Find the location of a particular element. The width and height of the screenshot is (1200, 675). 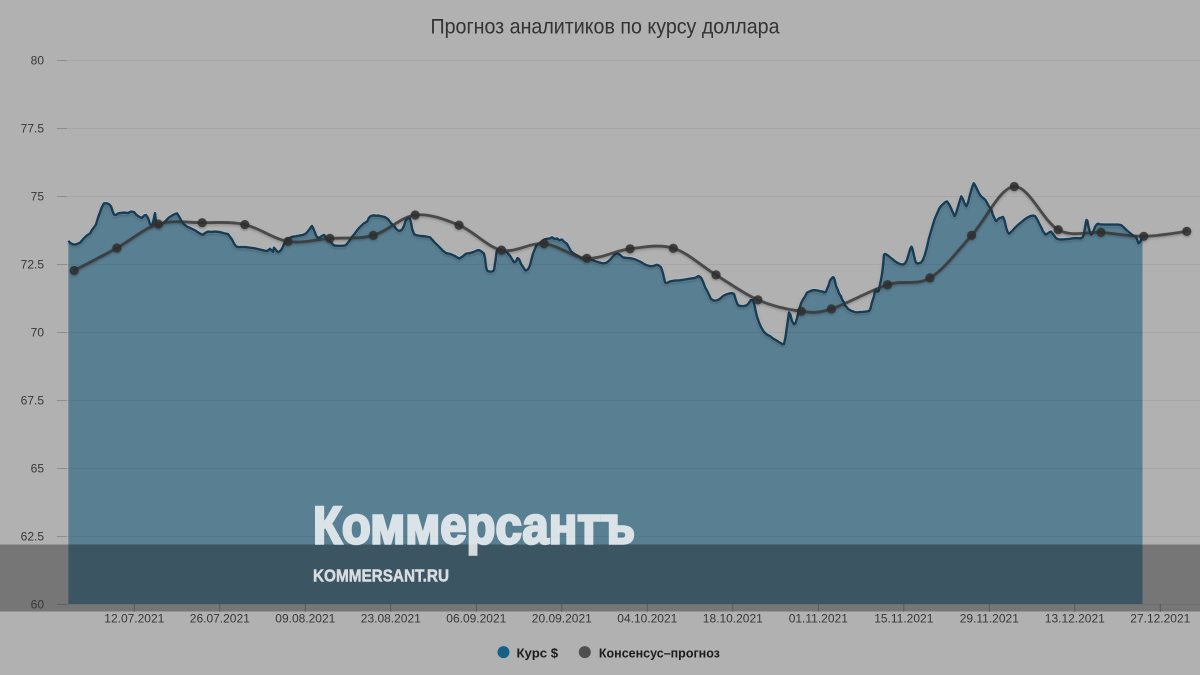

svg-text: 72.5 is located at coordinates (33, 265).